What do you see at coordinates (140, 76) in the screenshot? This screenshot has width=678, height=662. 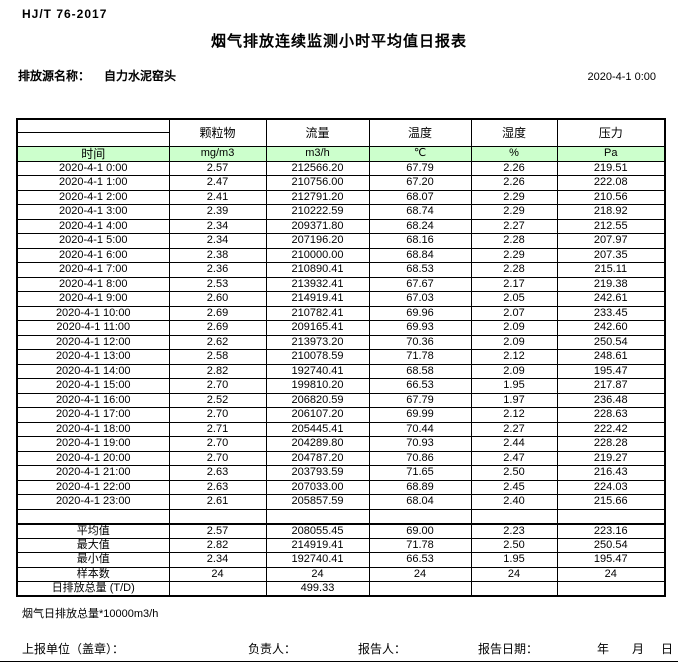 I see `source-name: 自力水泥窑头` at bounding box center [140, 76].